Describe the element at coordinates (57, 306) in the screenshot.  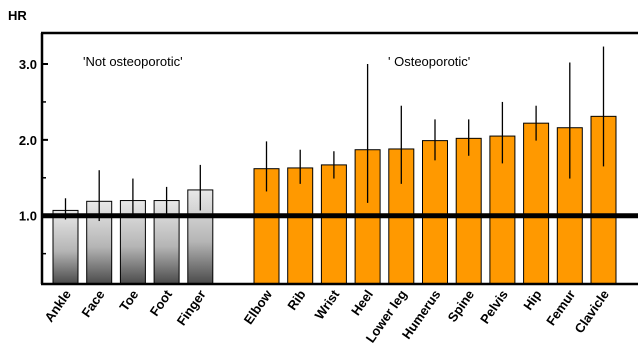
I see `category-label: Ankle` at that location.